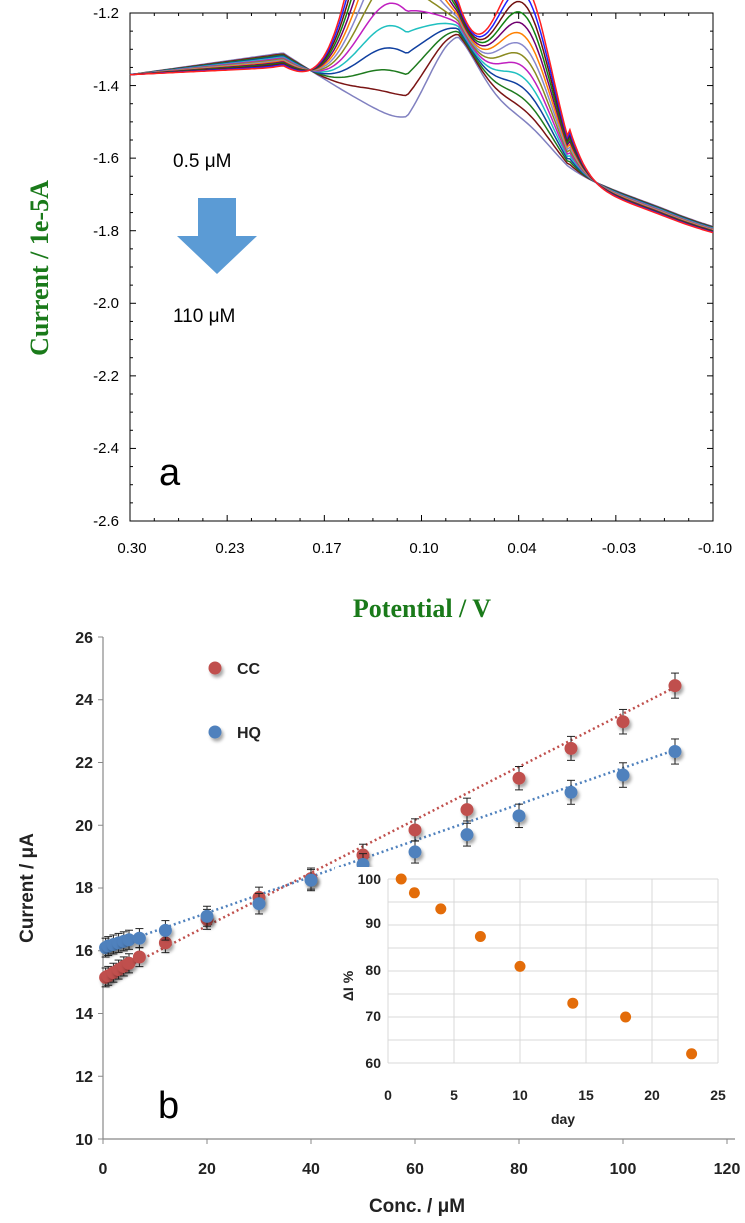 The height and width of the screenshot is (1223, 745). Describe the element at coordinates (84, 700) in the screenshot. I see `y-tick-label: 24` at that location.